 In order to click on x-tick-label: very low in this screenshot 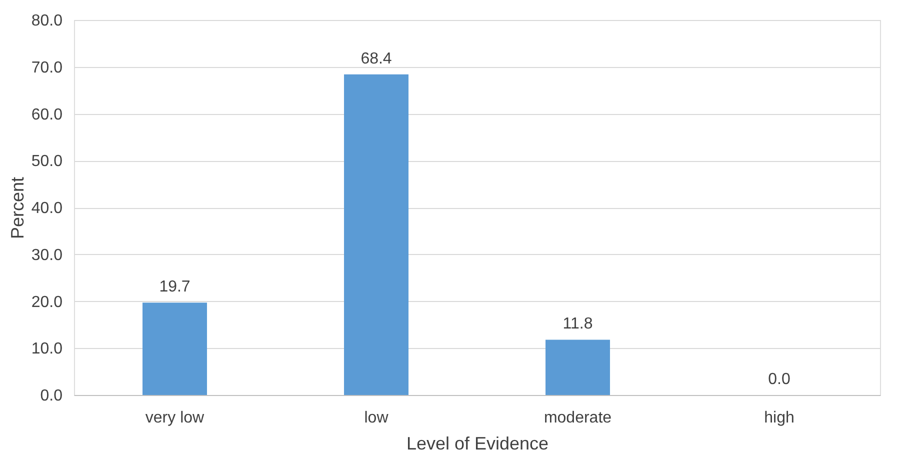, I will do `click(175, 418)`.